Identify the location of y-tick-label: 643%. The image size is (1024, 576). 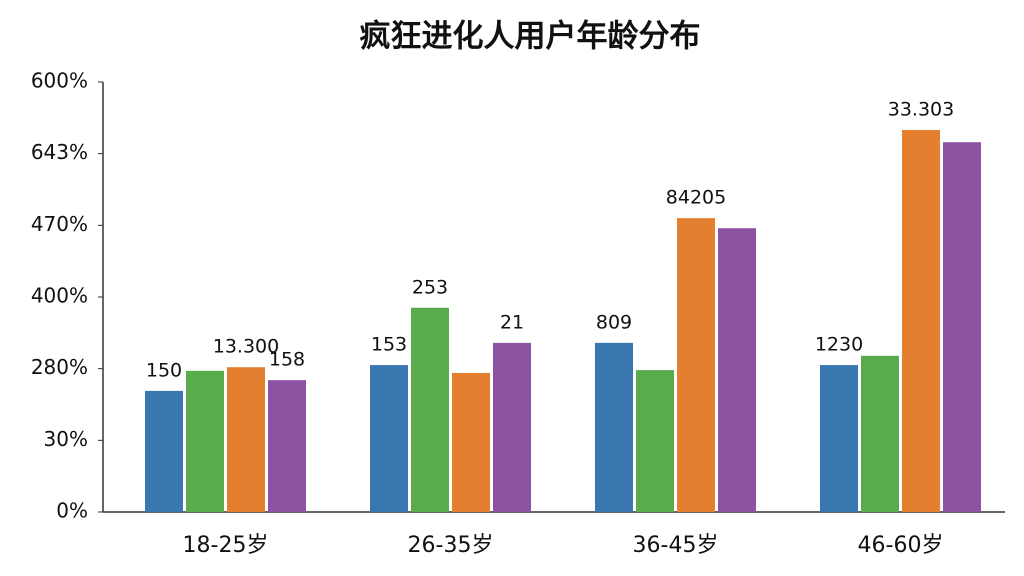
(59, 152).